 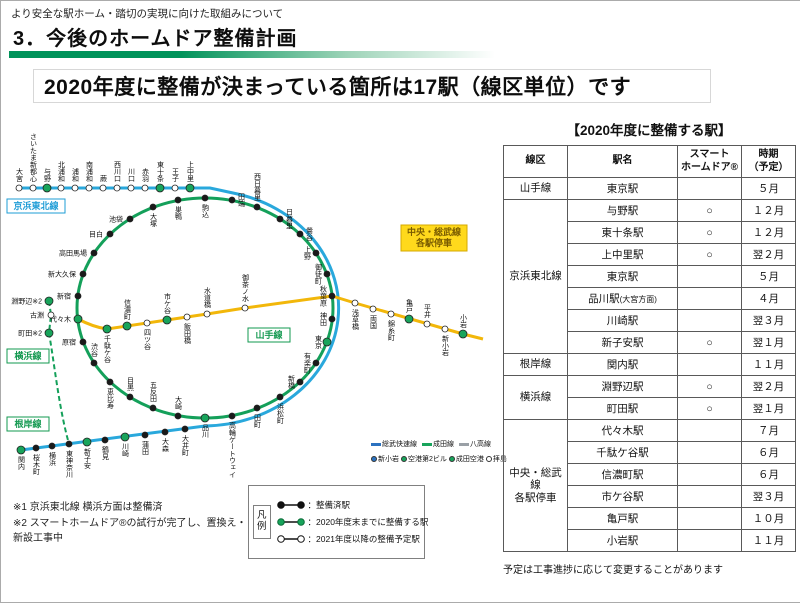 What do you see at coordinates (324, 319) in the screenshot?
I see `station-label: 神田` at bounding box center [324, 319].